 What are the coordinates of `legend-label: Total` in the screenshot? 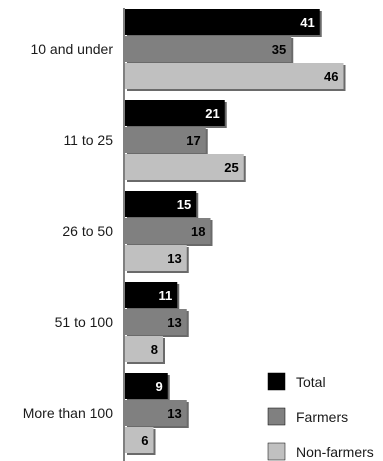 It's located at (311, 382).